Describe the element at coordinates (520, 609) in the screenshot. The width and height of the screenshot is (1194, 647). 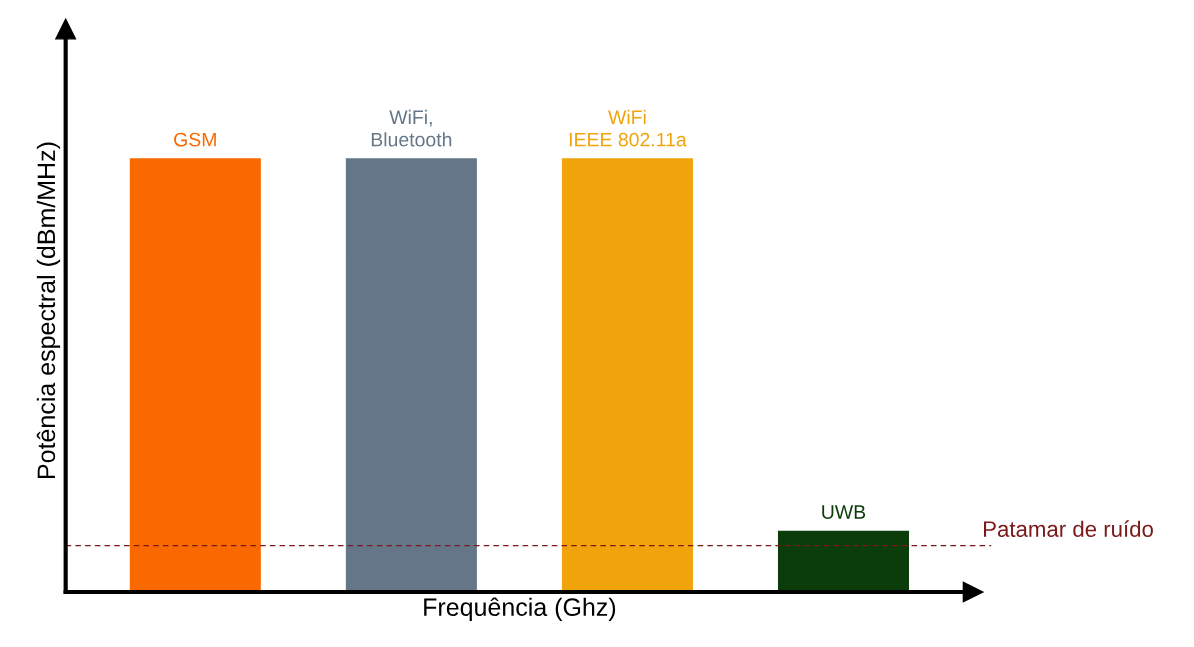
I see `x-axis-title: Frequência (Ghz)` at that location.